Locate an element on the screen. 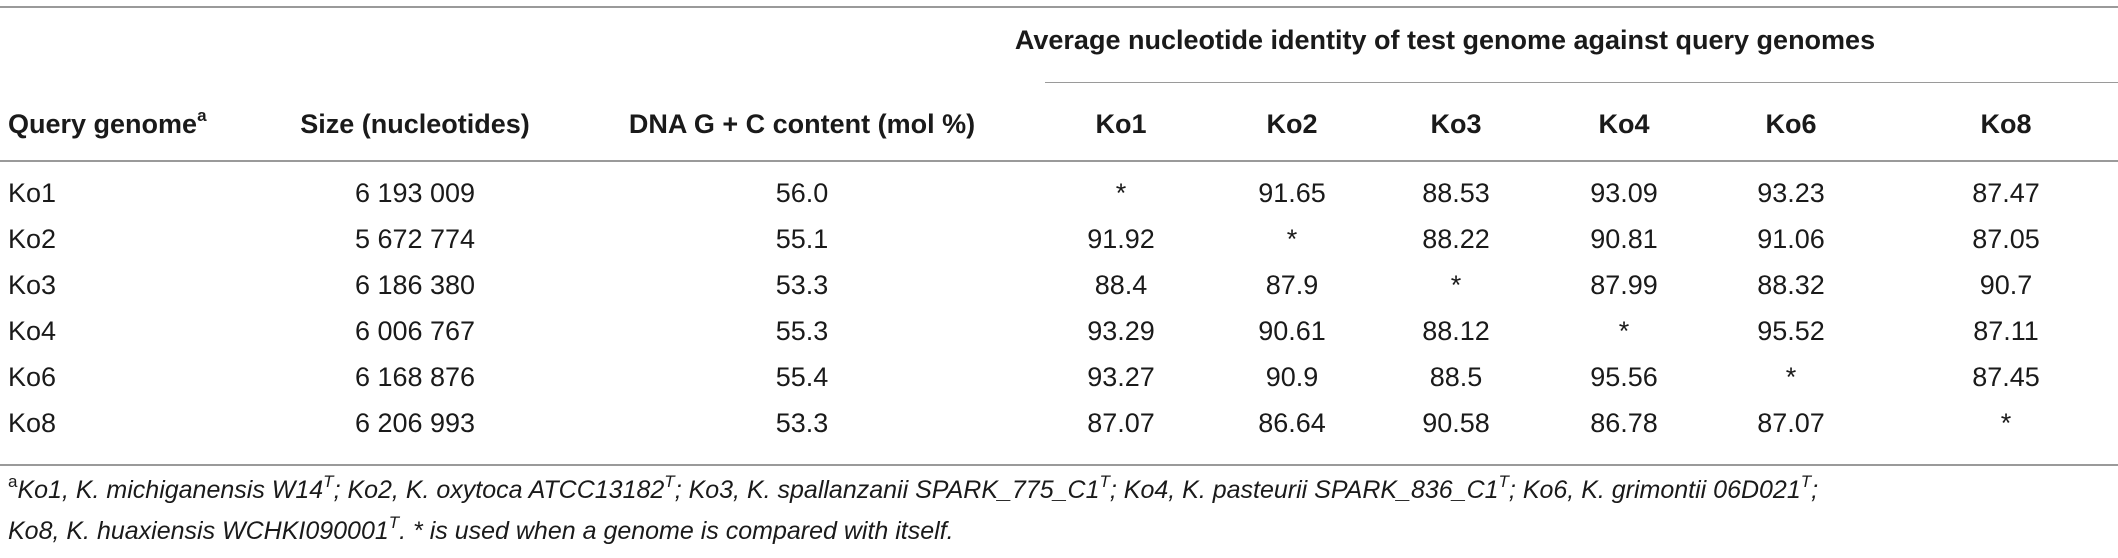 The image size is (2118, 558). header-rule is located at coordinates (1059, 161).